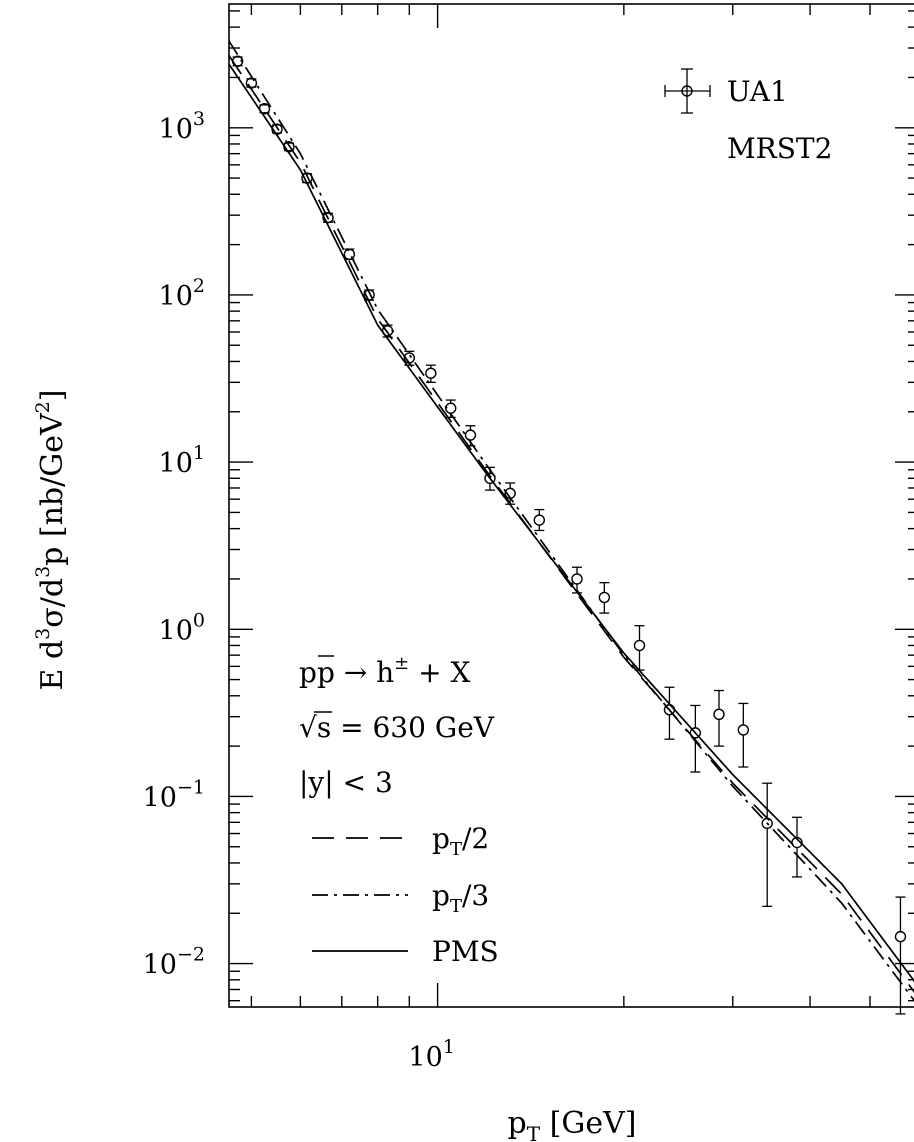 The width and height of the screenshot is (914, 1142). I want to click on energy-label: √s = 630 GeV, so click(397, 727).